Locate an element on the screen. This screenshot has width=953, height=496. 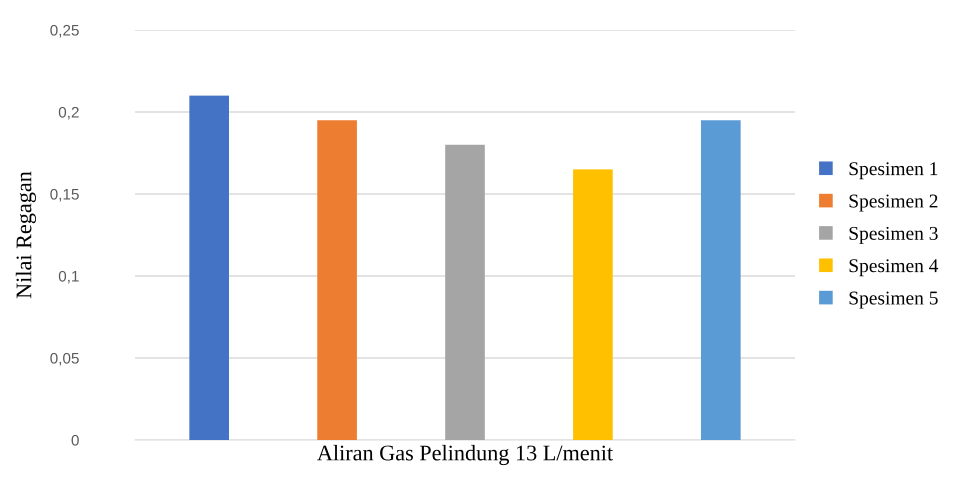
y-tick-label: 0 is located at coordinates (75, 440).